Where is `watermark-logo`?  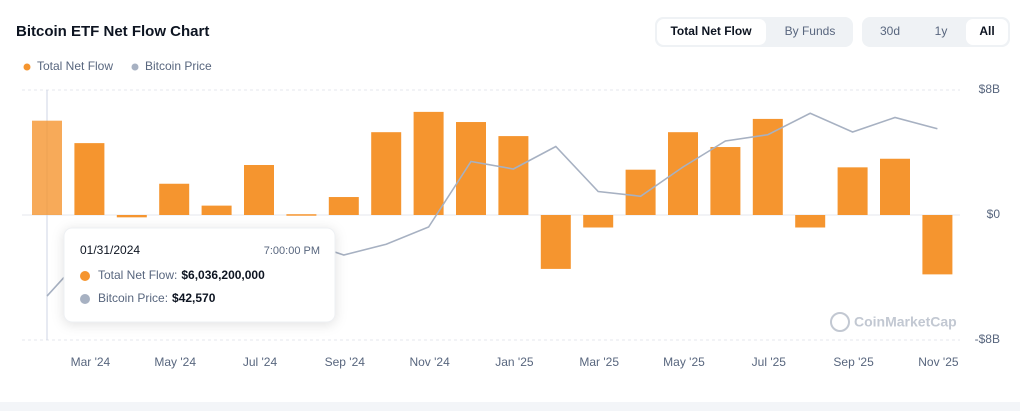 watermark-logo is located at coordinates (840, 322).